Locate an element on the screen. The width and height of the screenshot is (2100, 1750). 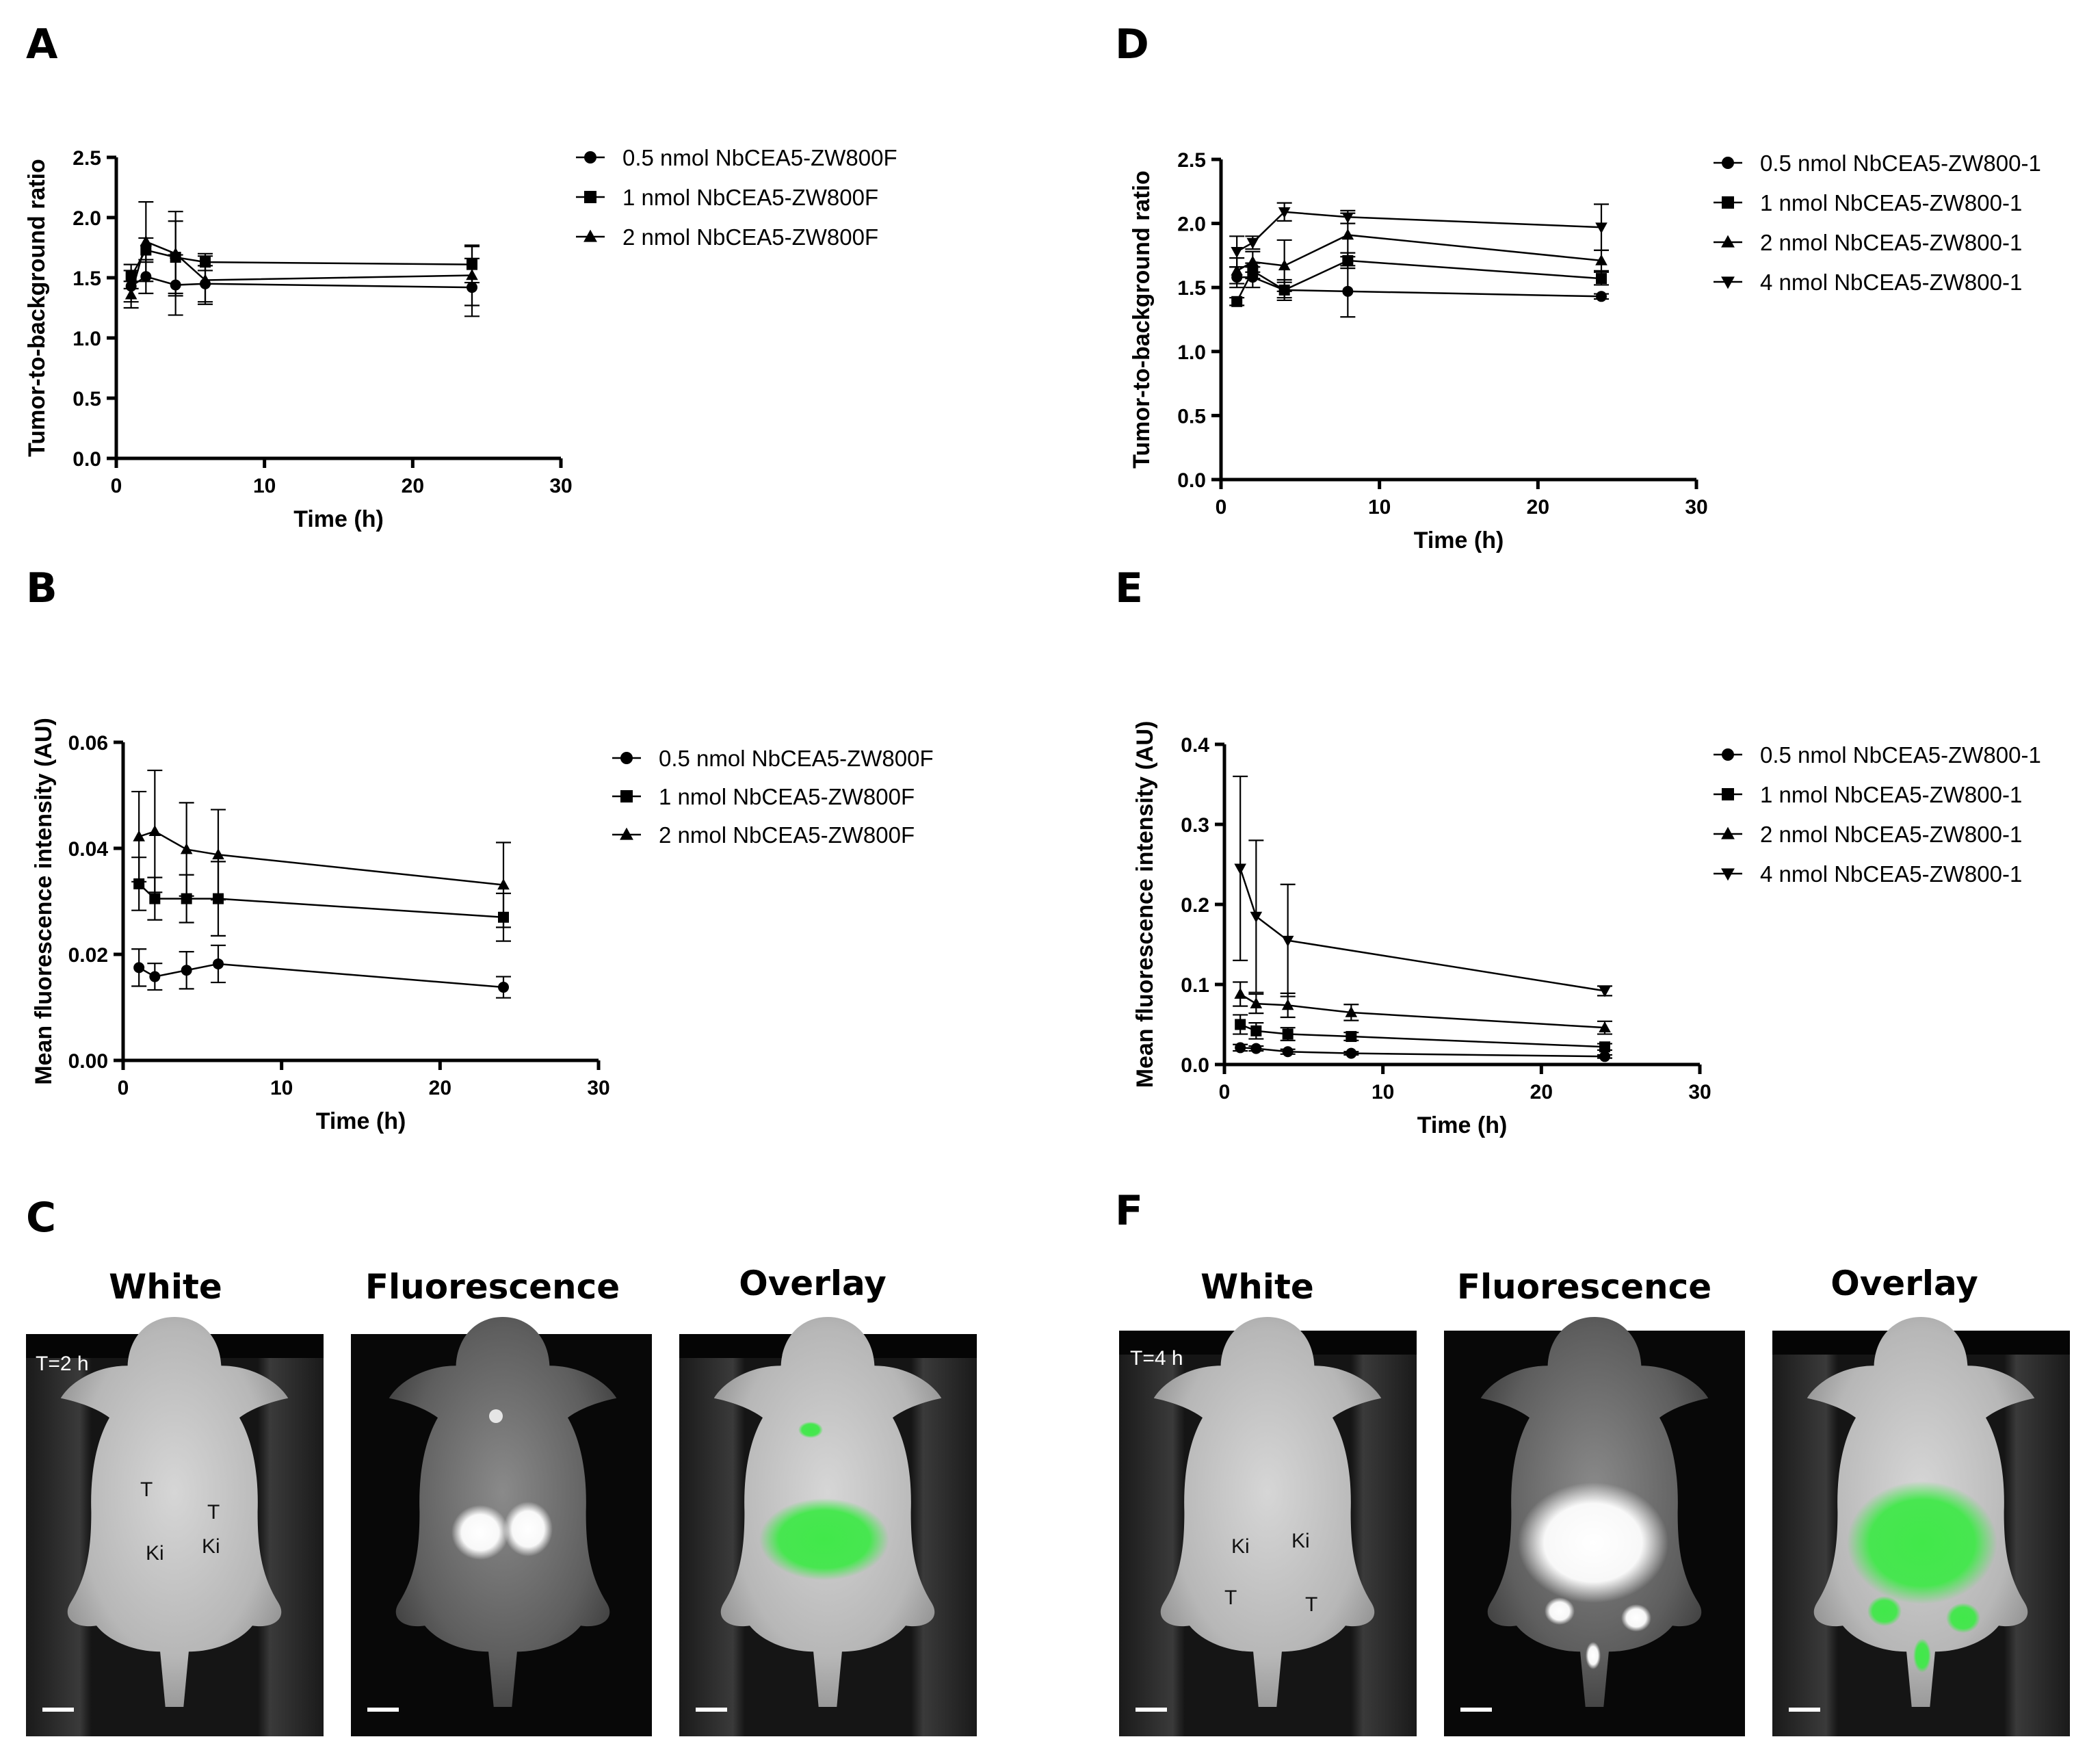
legend-label-d-3: 4 nmol NbCEA5-ZW800-1 is located at coordinates (1891, 282).